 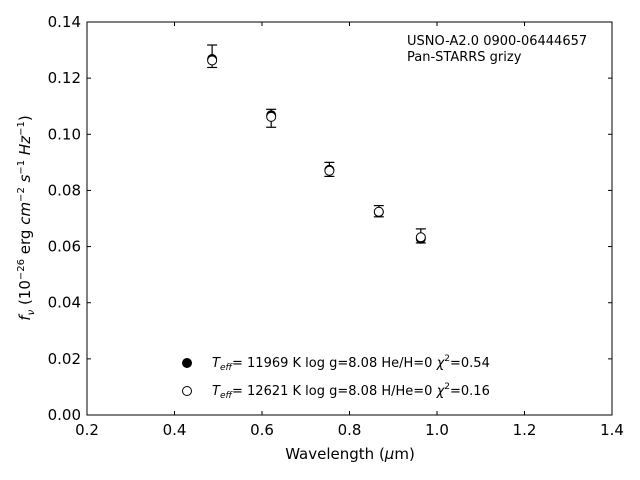 I want to click on y-tick-label-6: 0.12, so click(x=64, y=78).